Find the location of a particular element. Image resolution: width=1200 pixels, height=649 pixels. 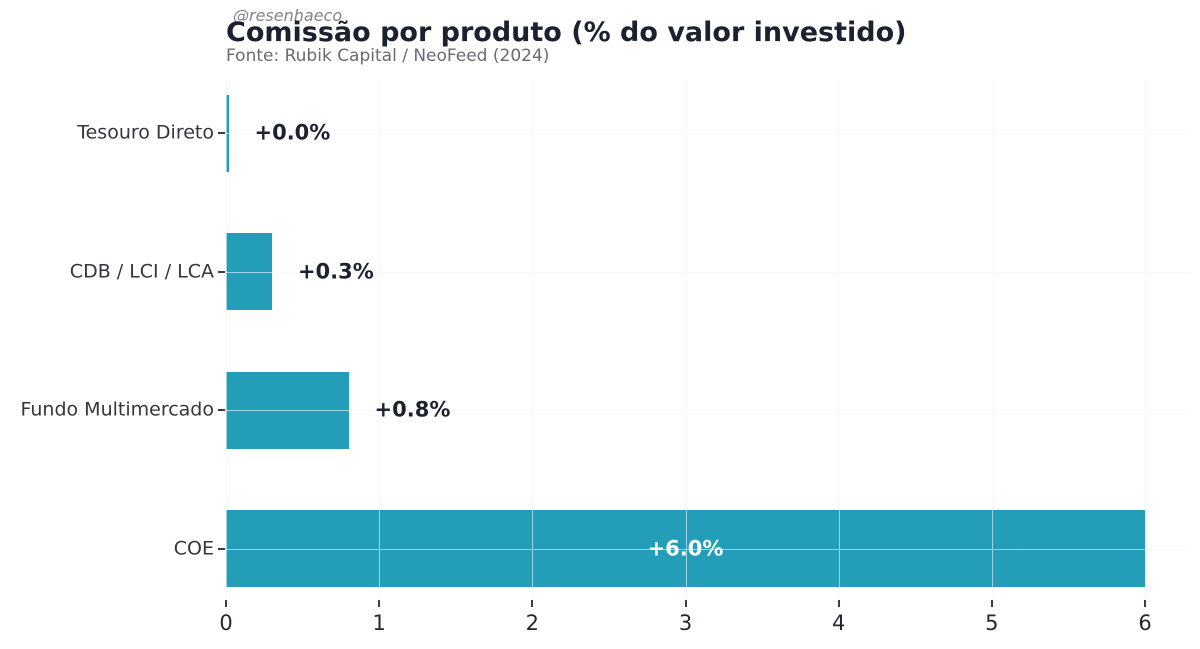

x-tick-label: 3 is located at coordinates (685, 623).